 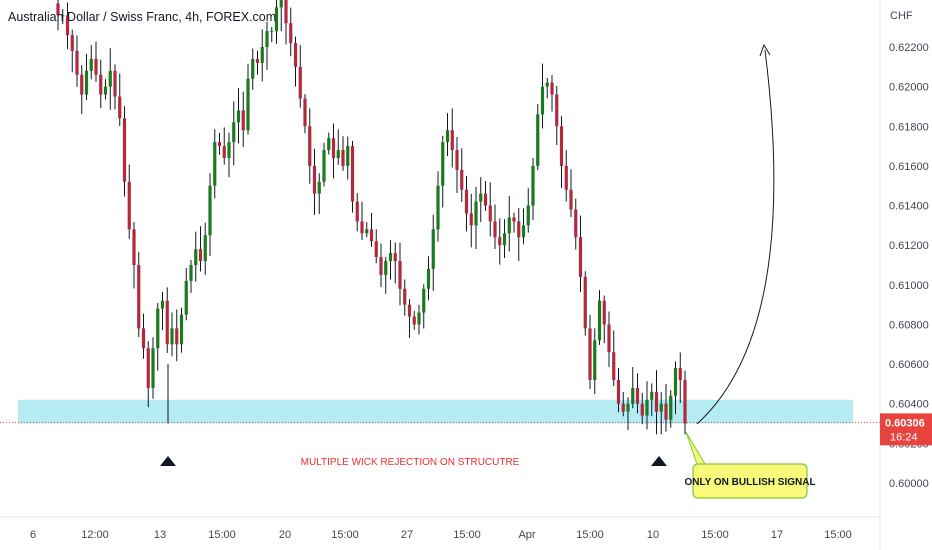 What do you see at coordinates (160, 535) in the screenshot?
I see `time-tick-label: 13` at bounding box center [160, 535].